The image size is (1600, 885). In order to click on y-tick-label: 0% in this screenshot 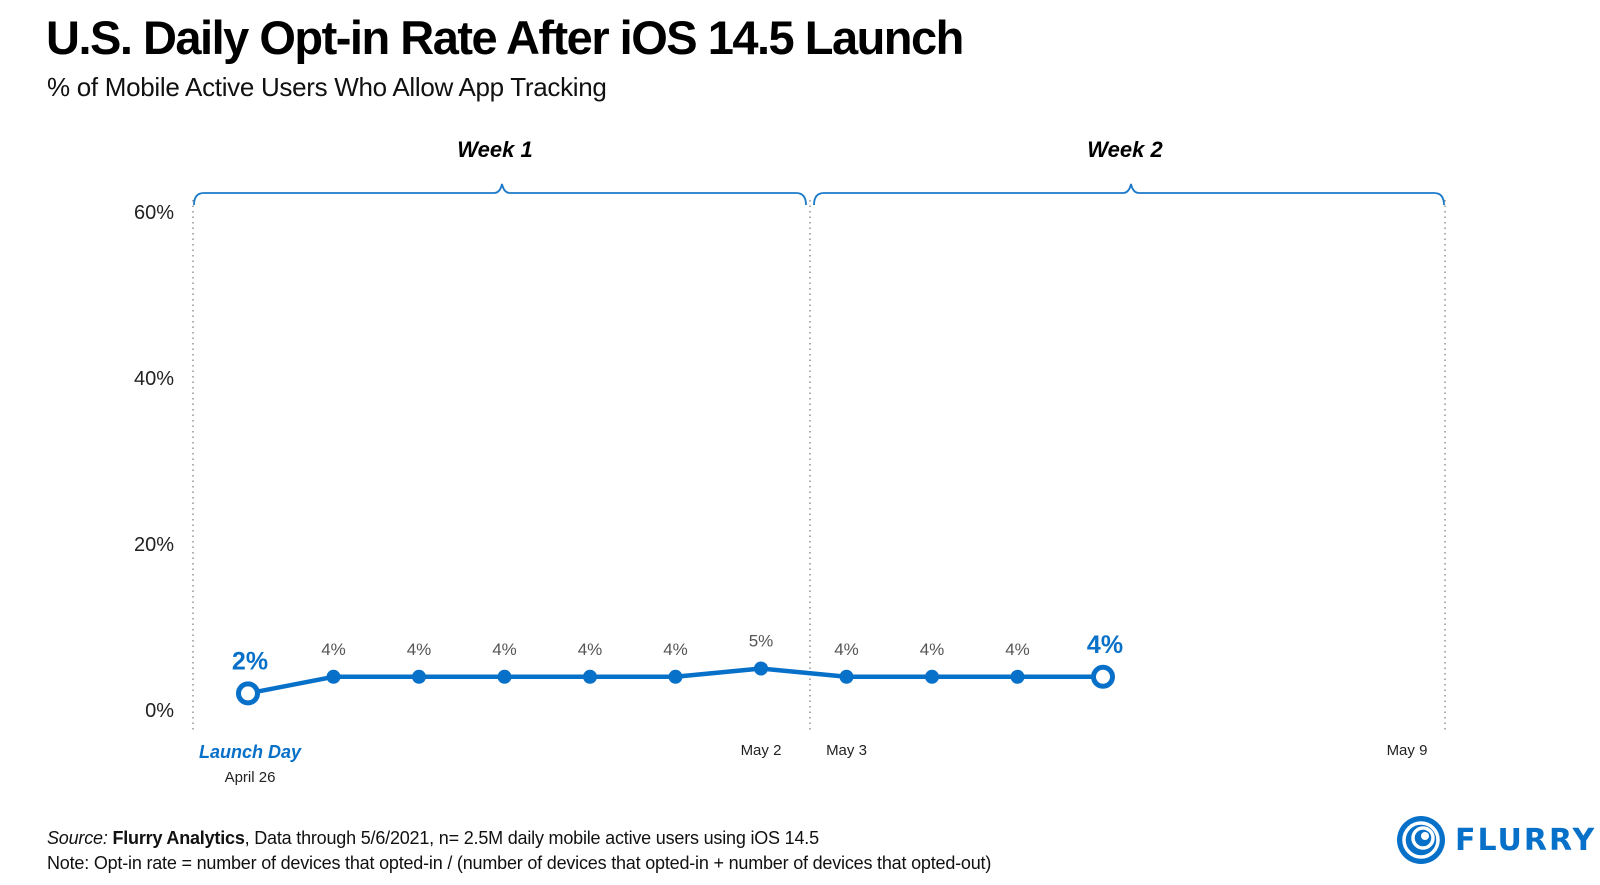, I will do `click(159, 711)`.